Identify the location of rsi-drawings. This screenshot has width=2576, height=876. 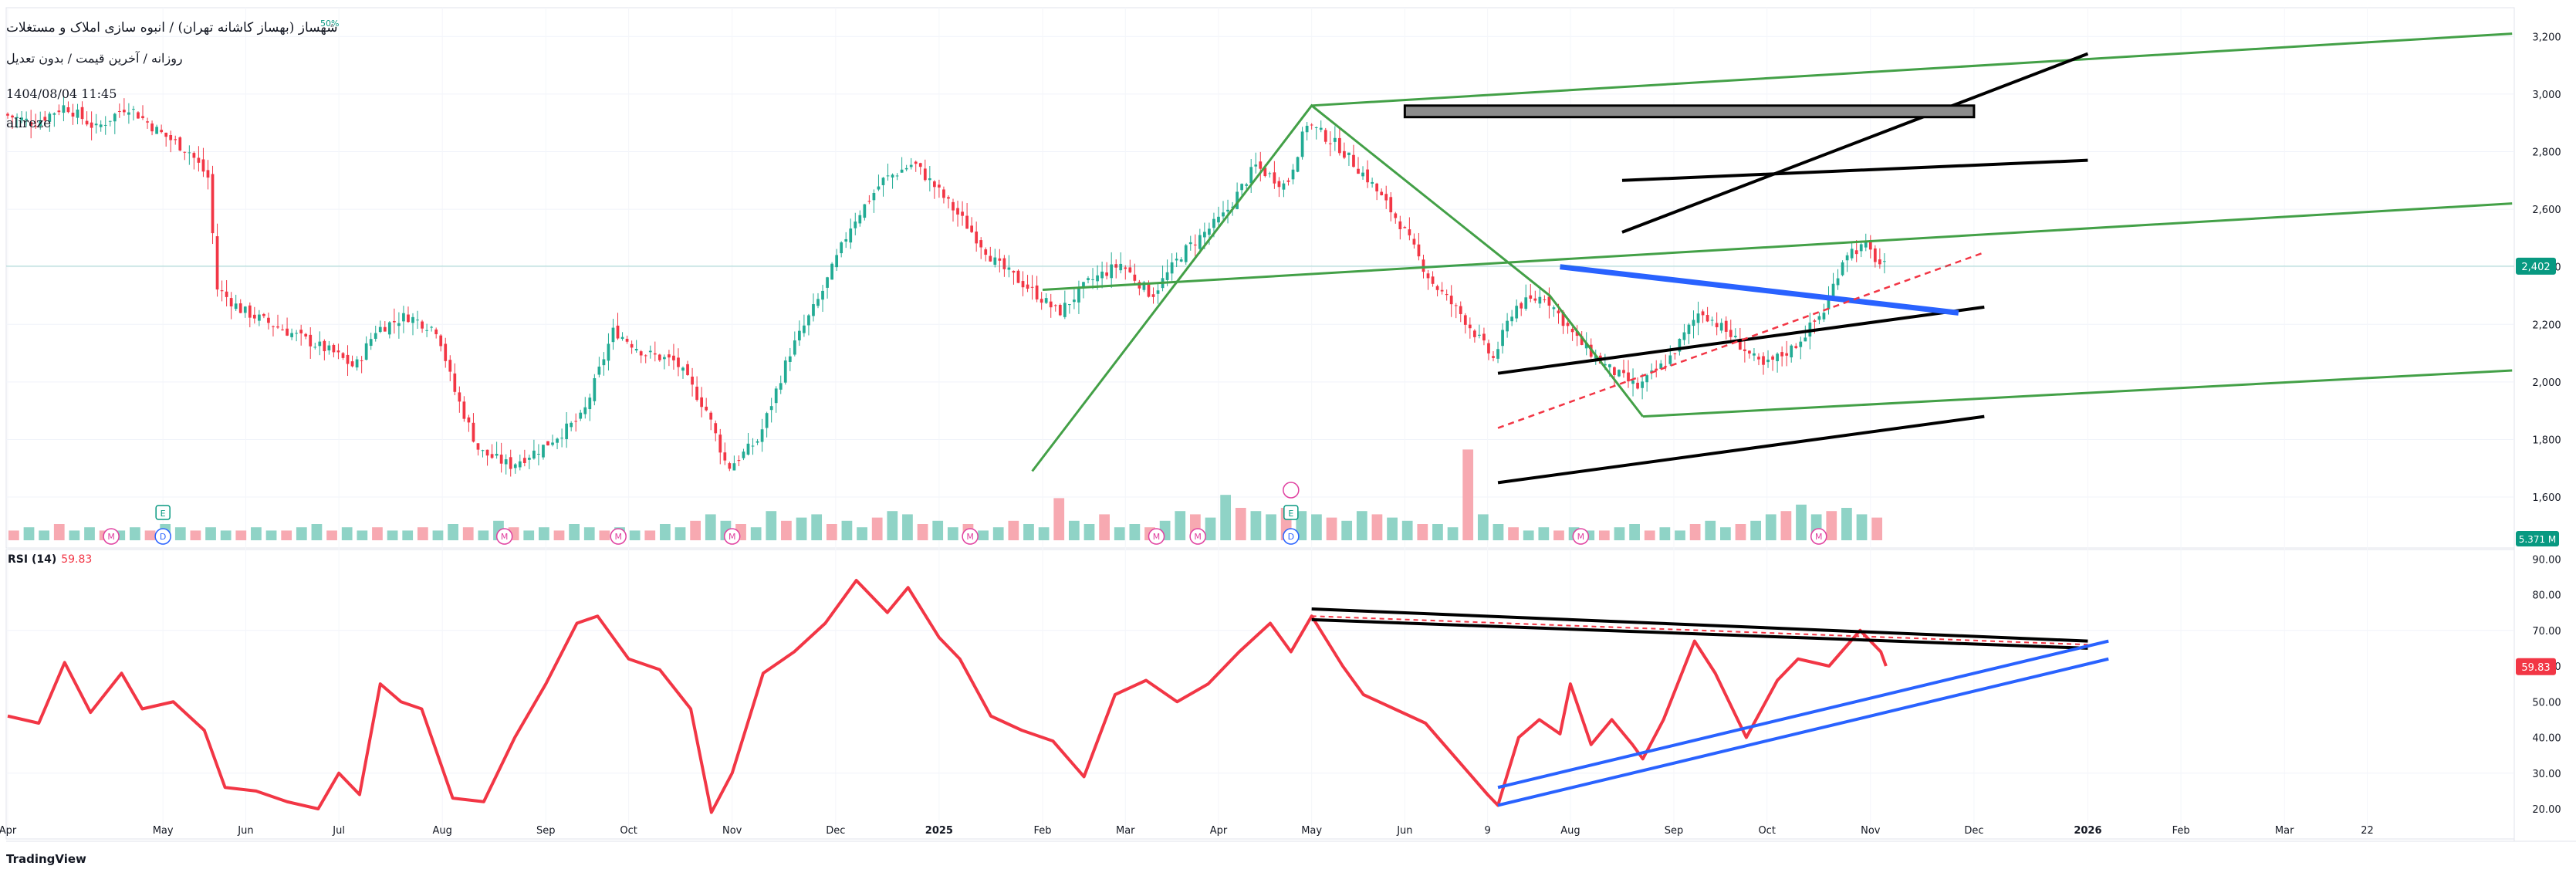
(1710, 707).